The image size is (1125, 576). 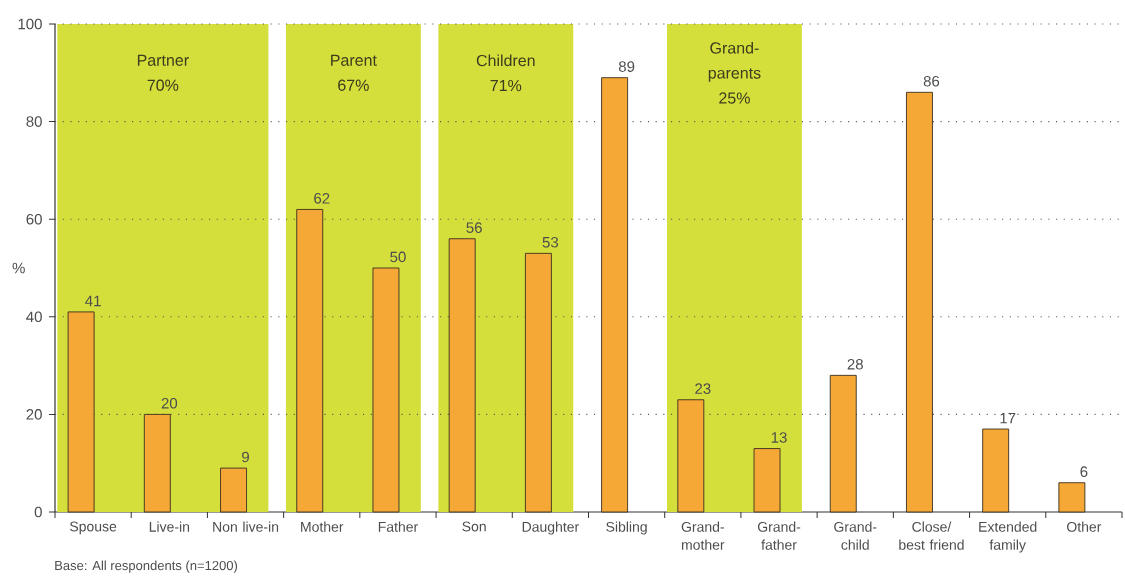 What do you see at coordinates (34, 219) in the screenshot?
I see `y-tick-label: 60` at bounding box center [34, 219].